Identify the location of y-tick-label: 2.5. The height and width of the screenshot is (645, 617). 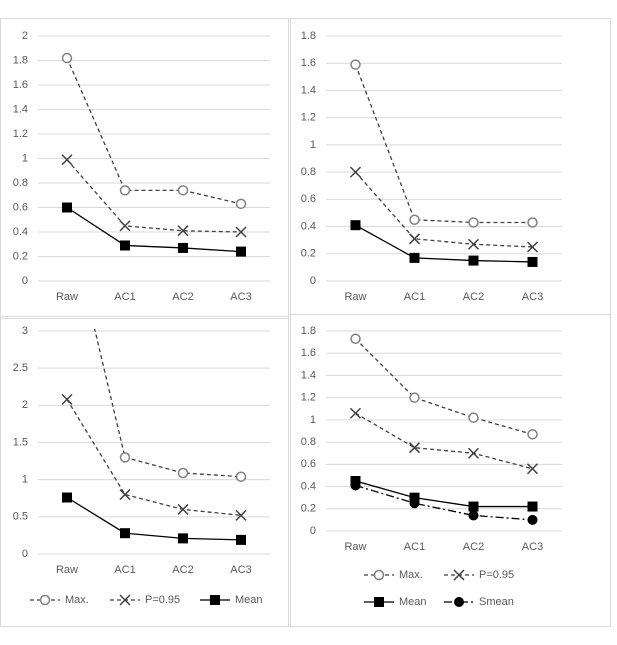
(20, 368).